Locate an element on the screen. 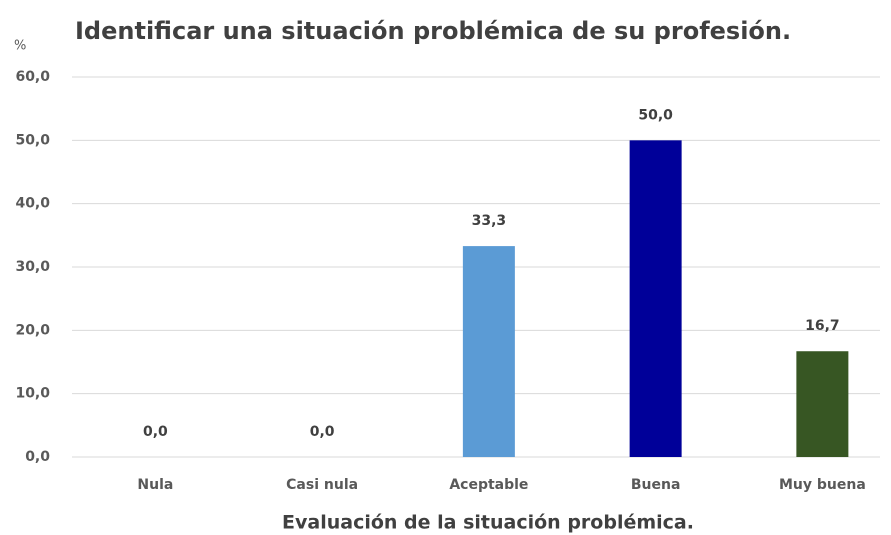  x-tick-label: Casi nula is located at coordinates (322, 485).